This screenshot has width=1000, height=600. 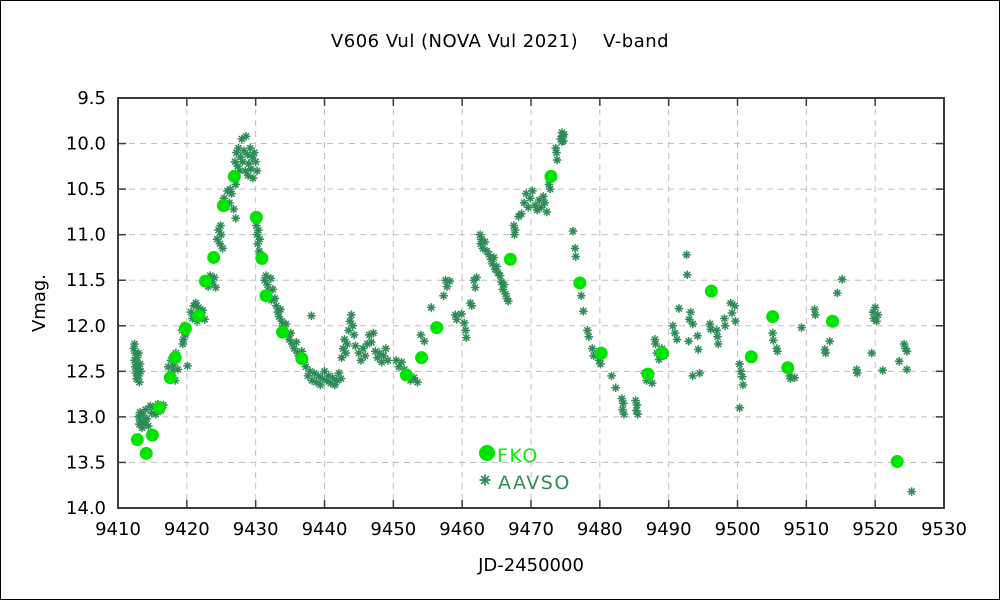 What do you see at coordinates (91, 98) in the screenshot?
I see `y-tick-label: 9.5` at bounding box center [91, 98].